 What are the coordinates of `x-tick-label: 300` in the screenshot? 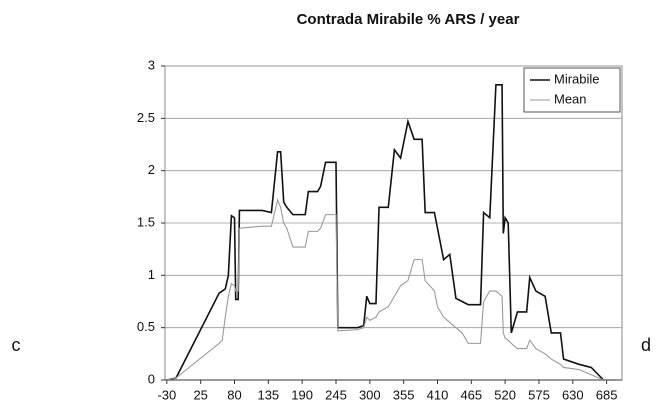 It's located at (370, 394).